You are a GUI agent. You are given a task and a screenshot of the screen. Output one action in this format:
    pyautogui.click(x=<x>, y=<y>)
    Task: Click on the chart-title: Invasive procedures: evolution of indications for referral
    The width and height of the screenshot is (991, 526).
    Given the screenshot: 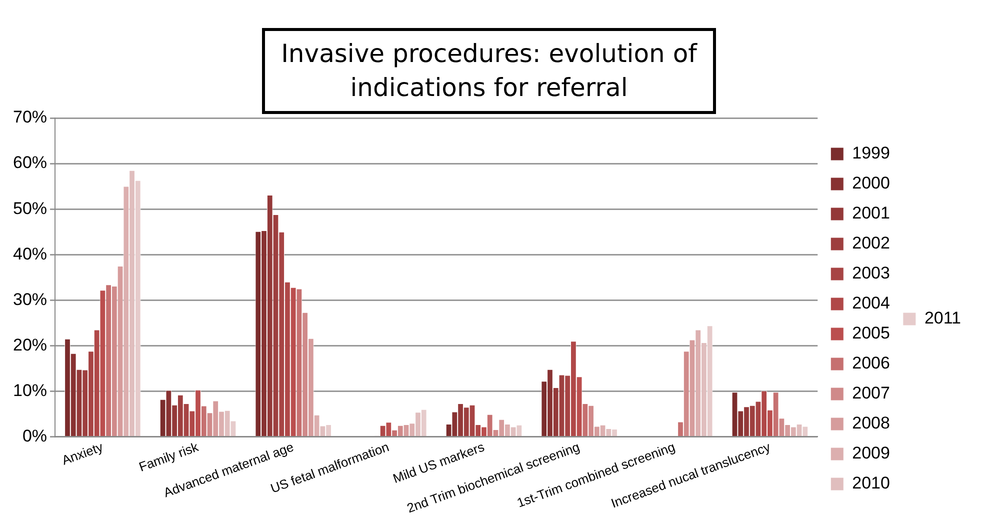 What is the action you would take?
    pyautogui.click(x=489, y=71)
    